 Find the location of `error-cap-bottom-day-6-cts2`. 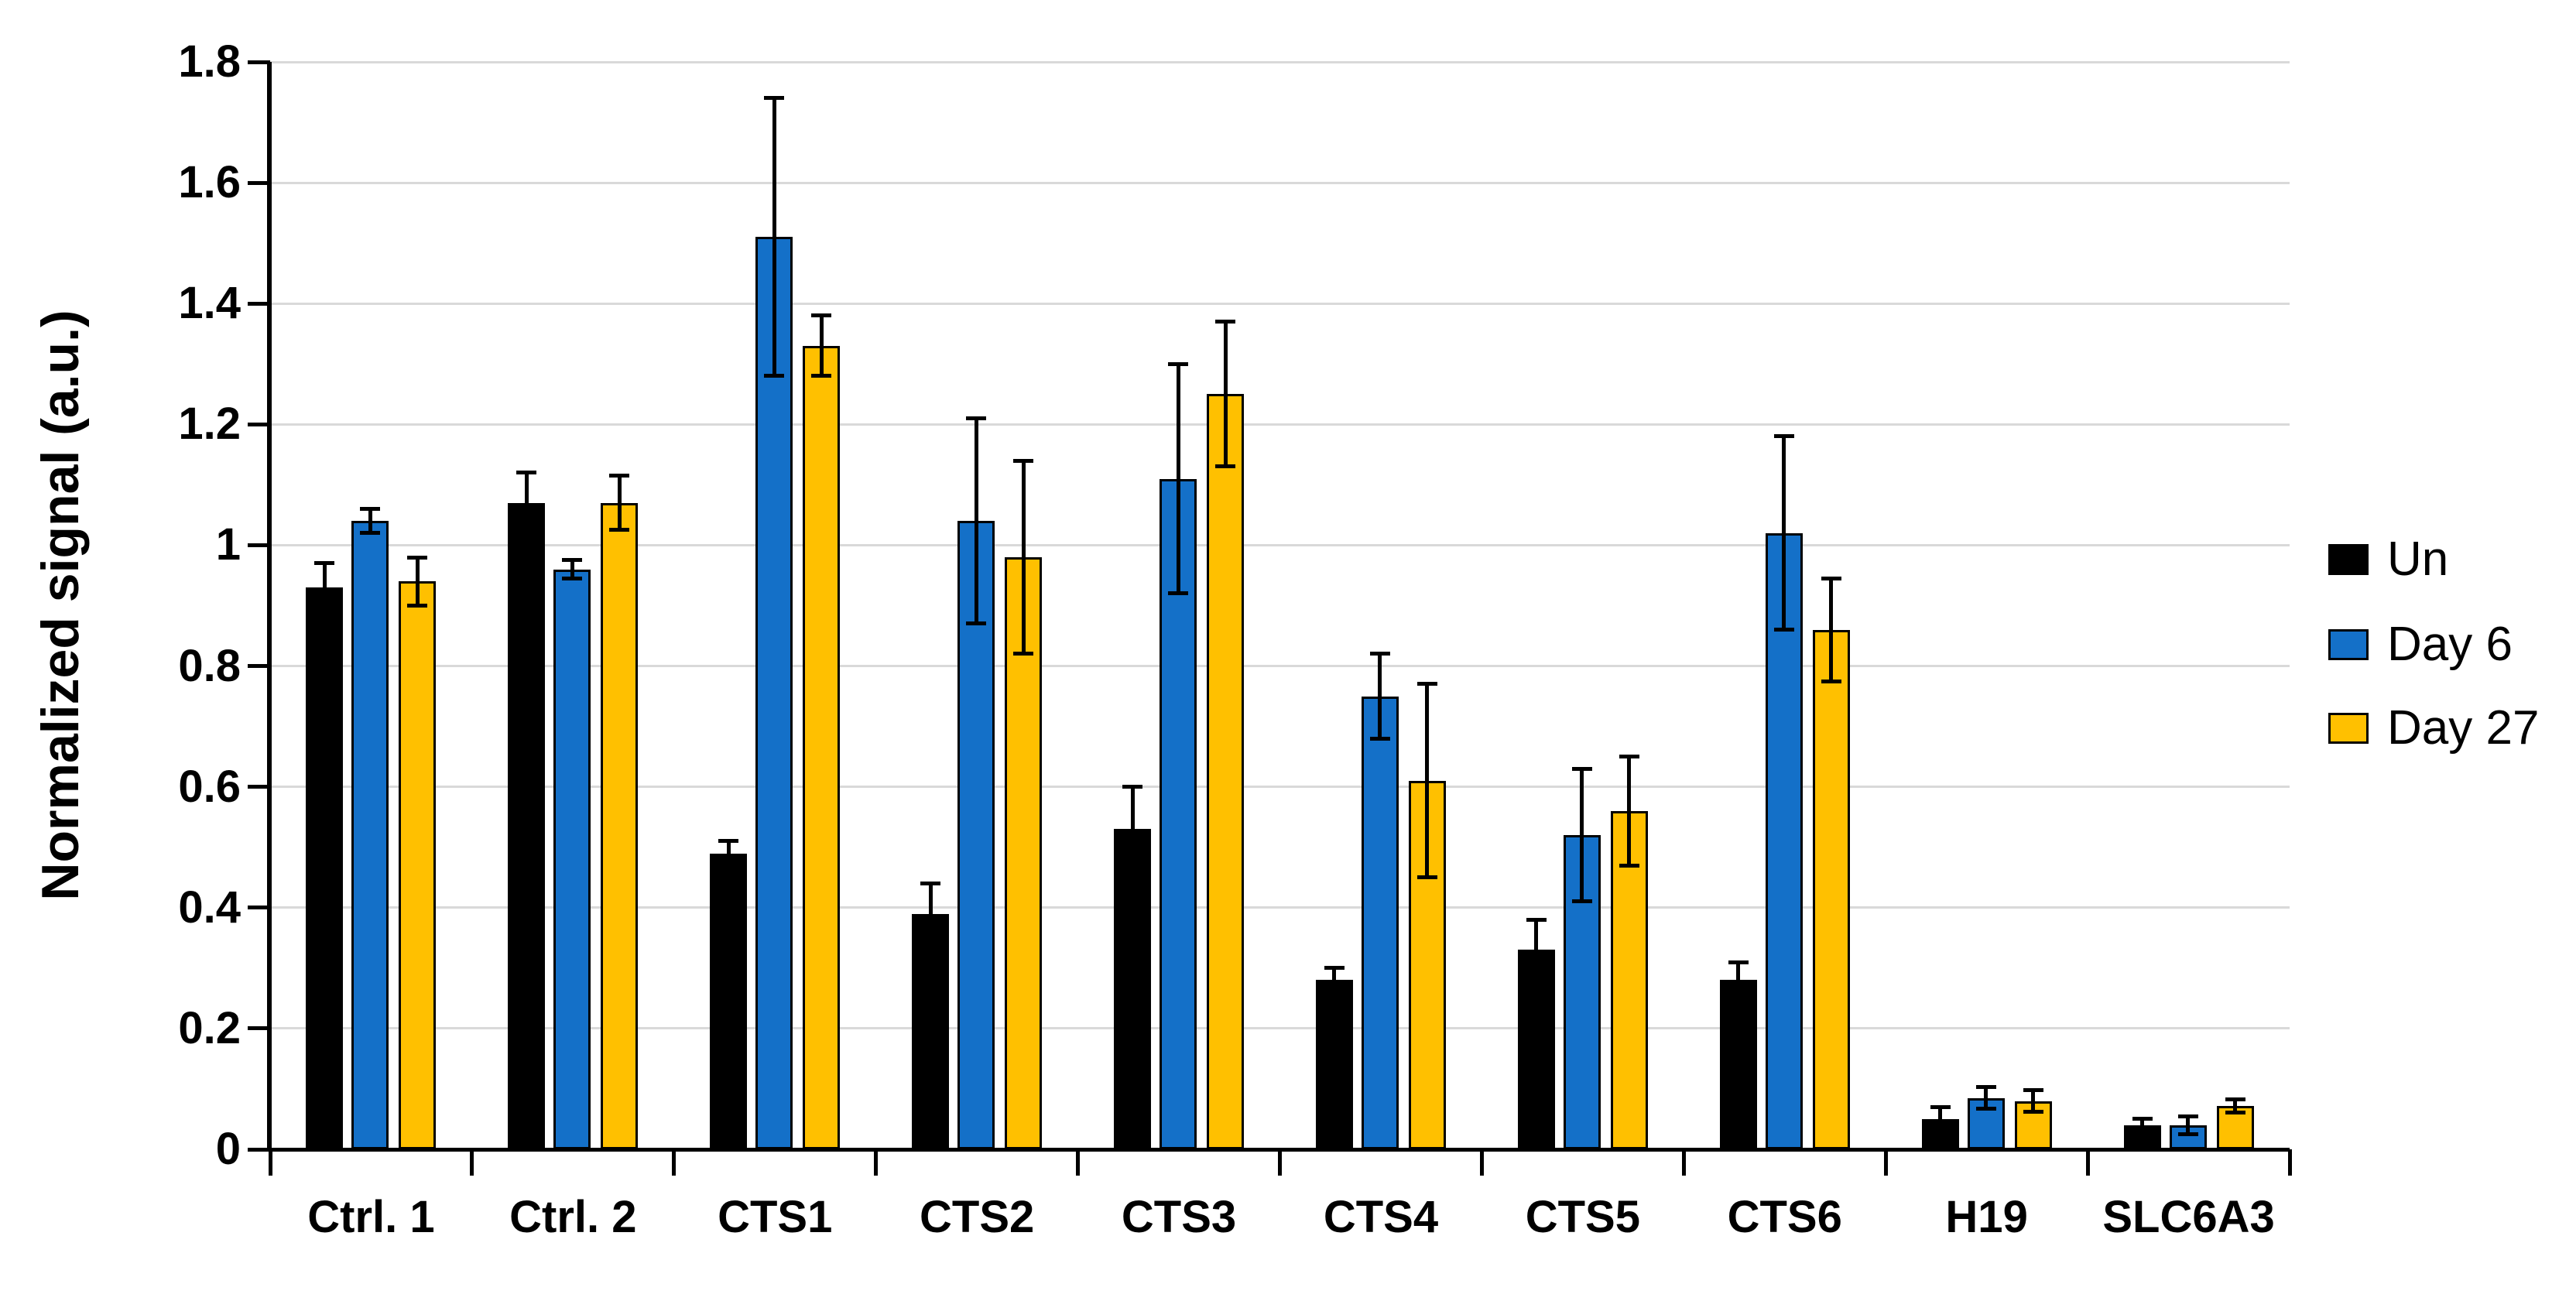

error-cap-bottom-day-6-cts2 is located at coordinates (976, 623).